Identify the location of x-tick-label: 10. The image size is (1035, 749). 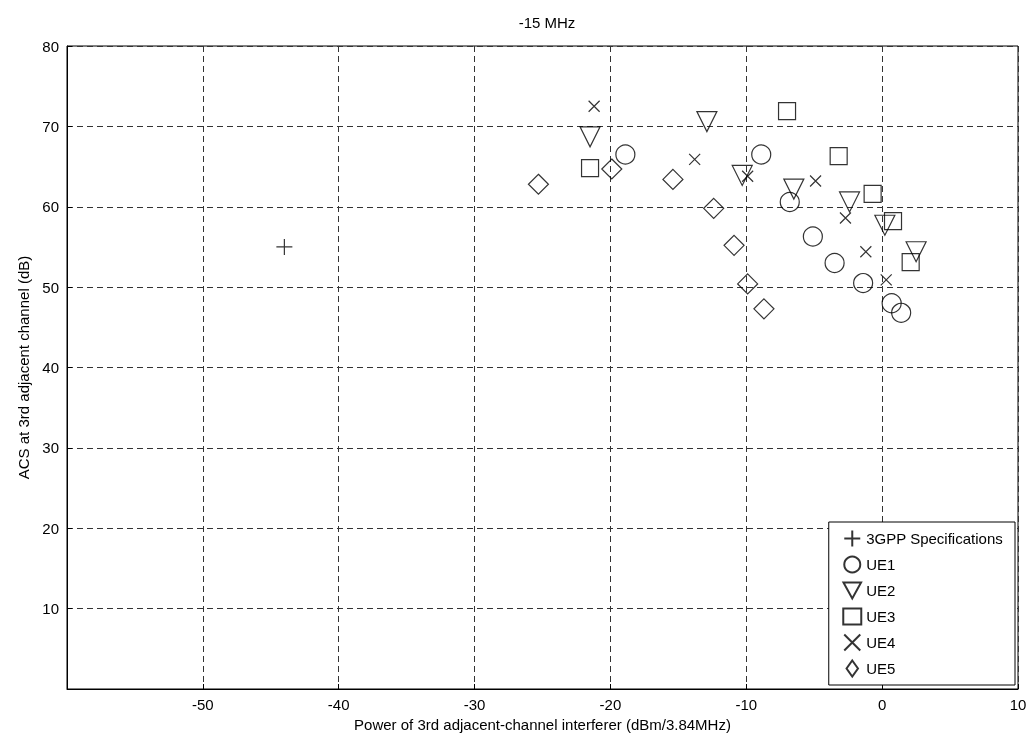
(1018, 704).